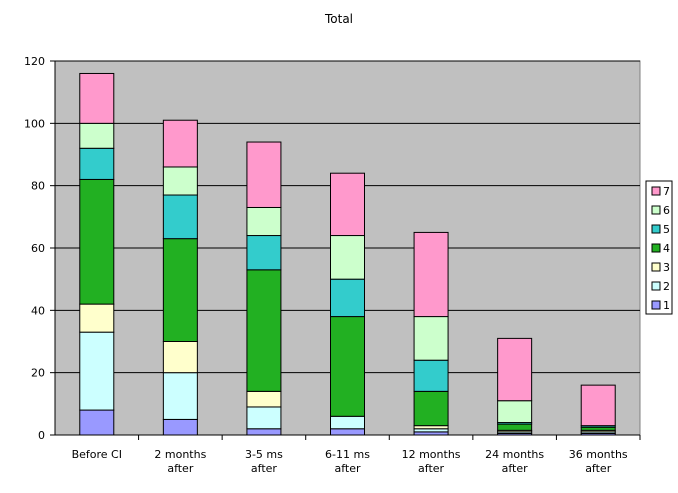 The width and height of the screenshot is (678, 493). What do you see at coordinates (666, 286) in the screenshot?
I see `legend-label-2: 2` at bounding box center [666, 286].